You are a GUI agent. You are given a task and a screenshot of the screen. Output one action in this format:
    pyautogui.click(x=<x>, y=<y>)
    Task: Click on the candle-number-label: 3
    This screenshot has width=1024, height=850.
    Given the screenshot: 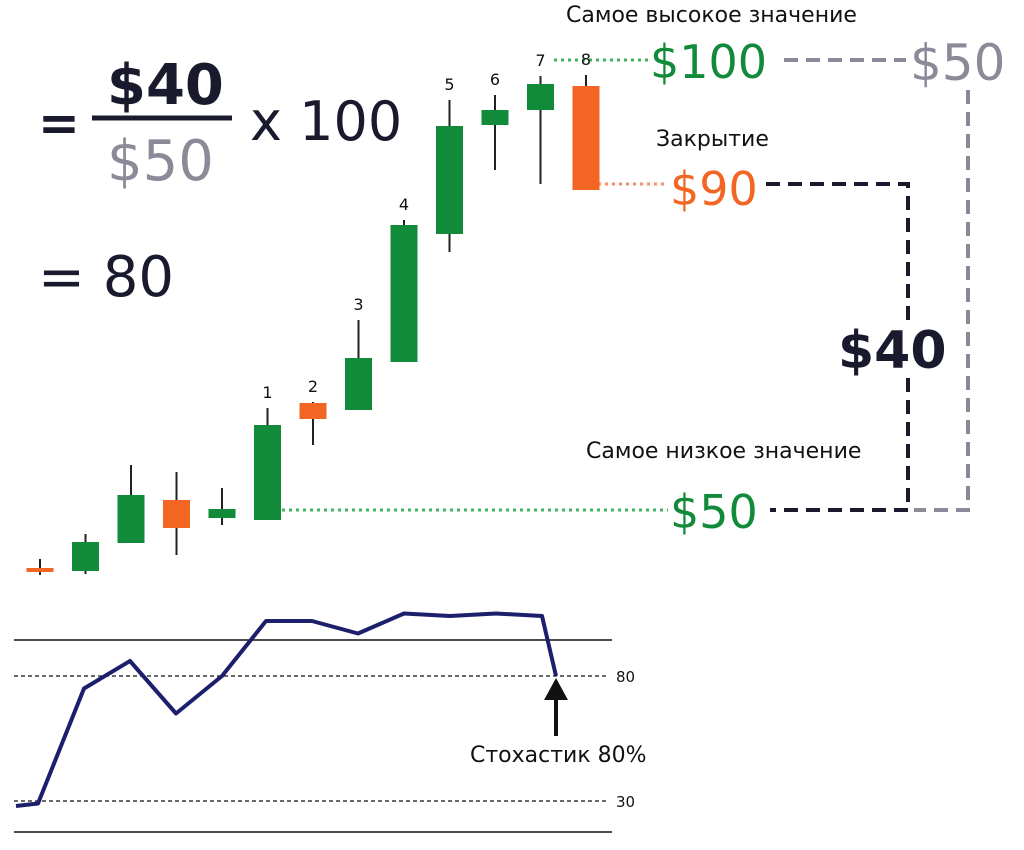 What is the action you would take?
    pyautogui.click(x=358, y=304)
    